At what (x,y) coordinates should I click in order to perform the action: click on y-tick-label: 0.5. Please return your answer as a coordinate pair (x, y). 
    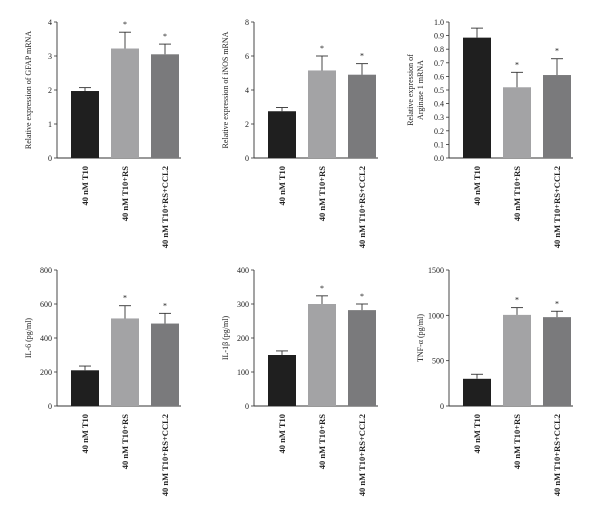
    Looking at the image, I should click on (439, 90).